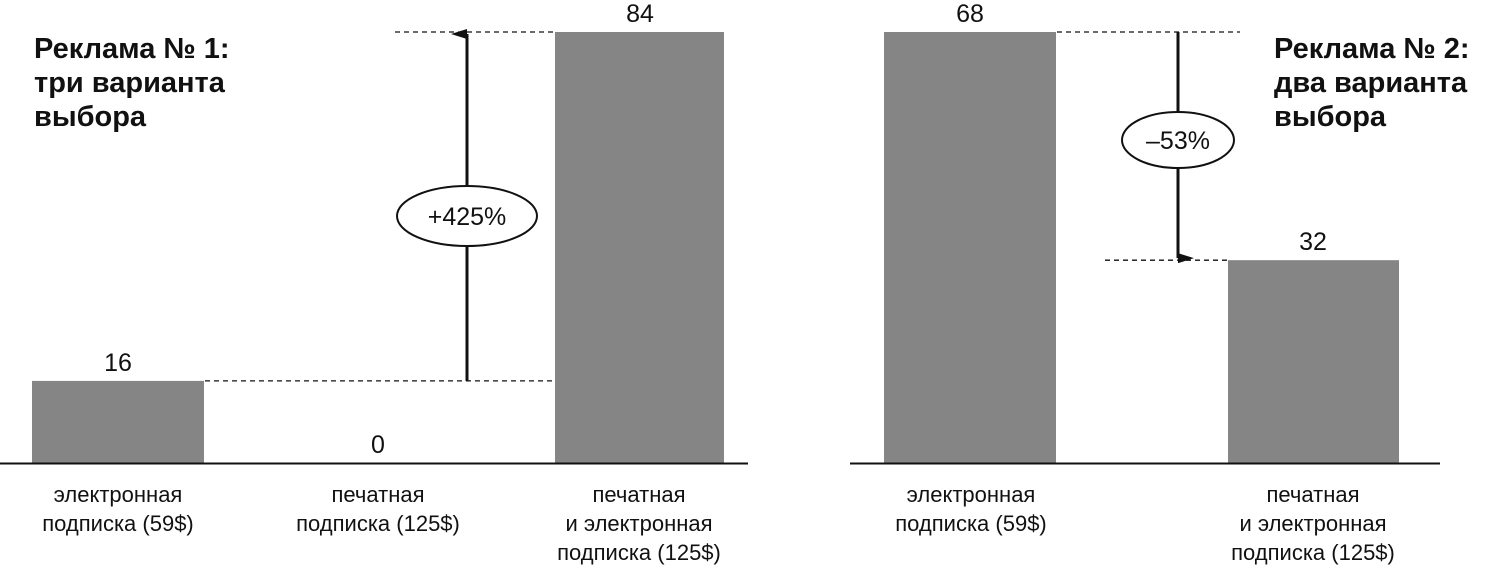 This screenshot has width=1500, height=577. Describe the element at coordinates (378, 509) in the screenshot. I see `category-label: печатная подписка (125$)` at that location.